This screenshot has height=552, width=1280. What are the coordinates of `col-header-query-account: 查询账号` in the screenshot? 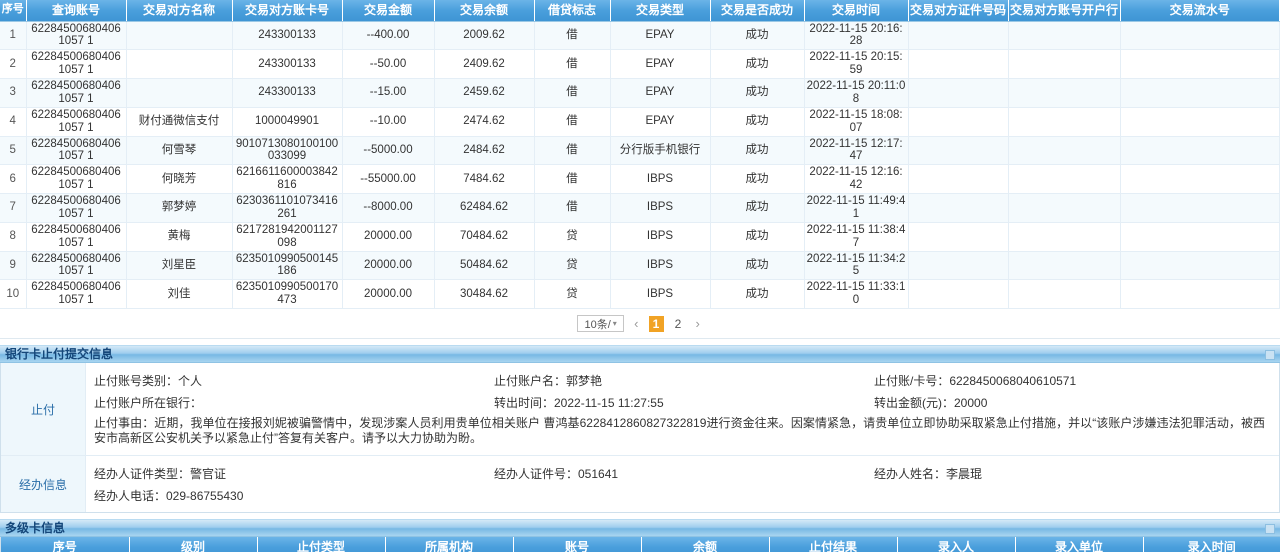 It's located at (76, 11).